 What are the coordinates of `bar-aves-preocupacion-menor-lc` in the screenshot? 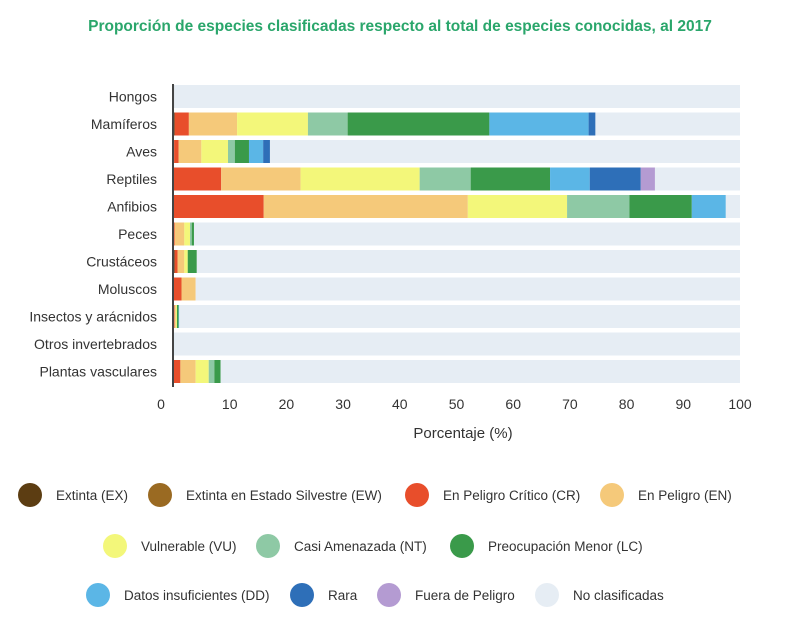 It's located at (241, 151).